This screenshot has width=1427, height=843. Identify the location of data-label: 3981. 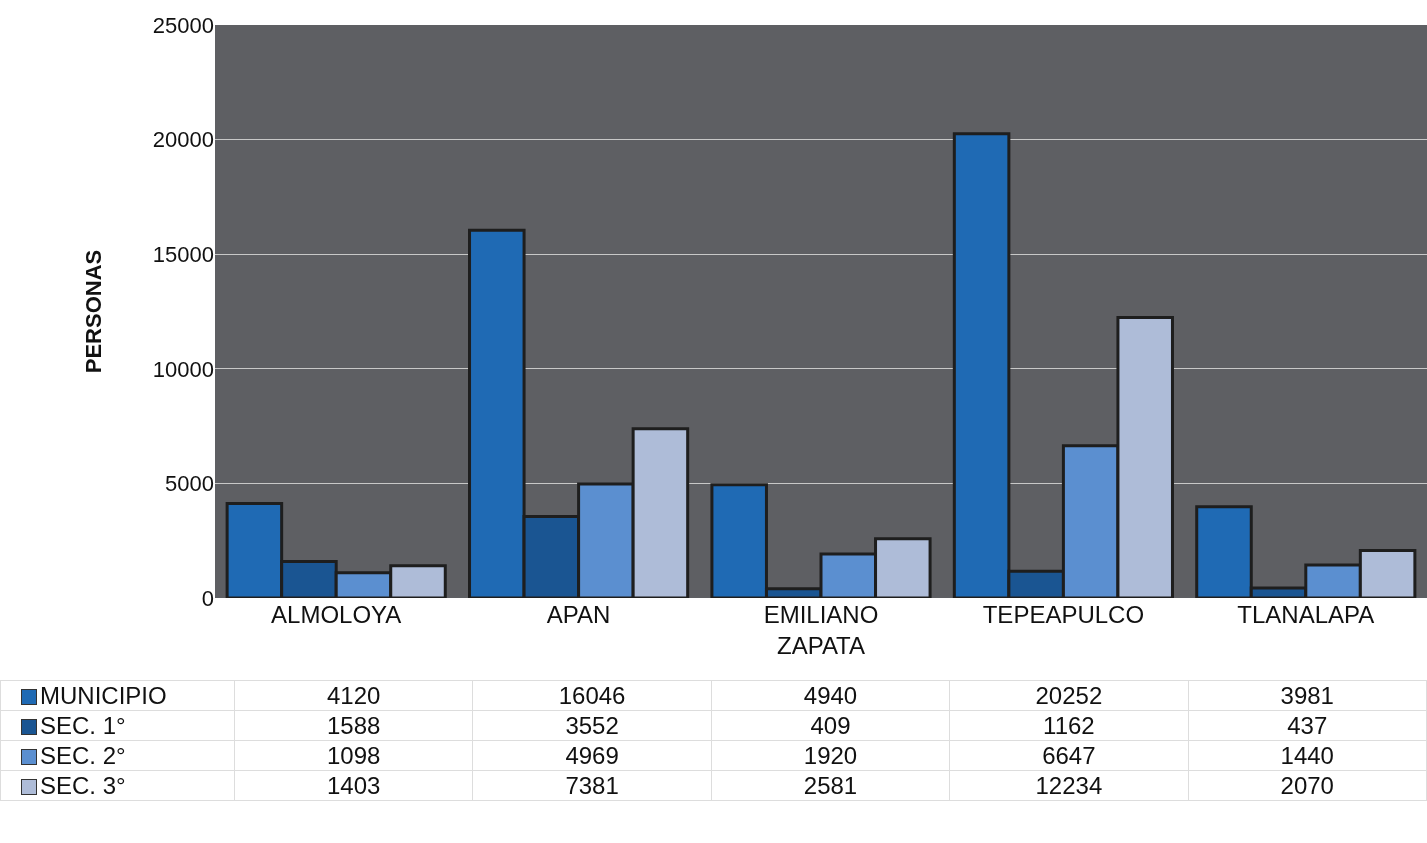
(1307, 695).